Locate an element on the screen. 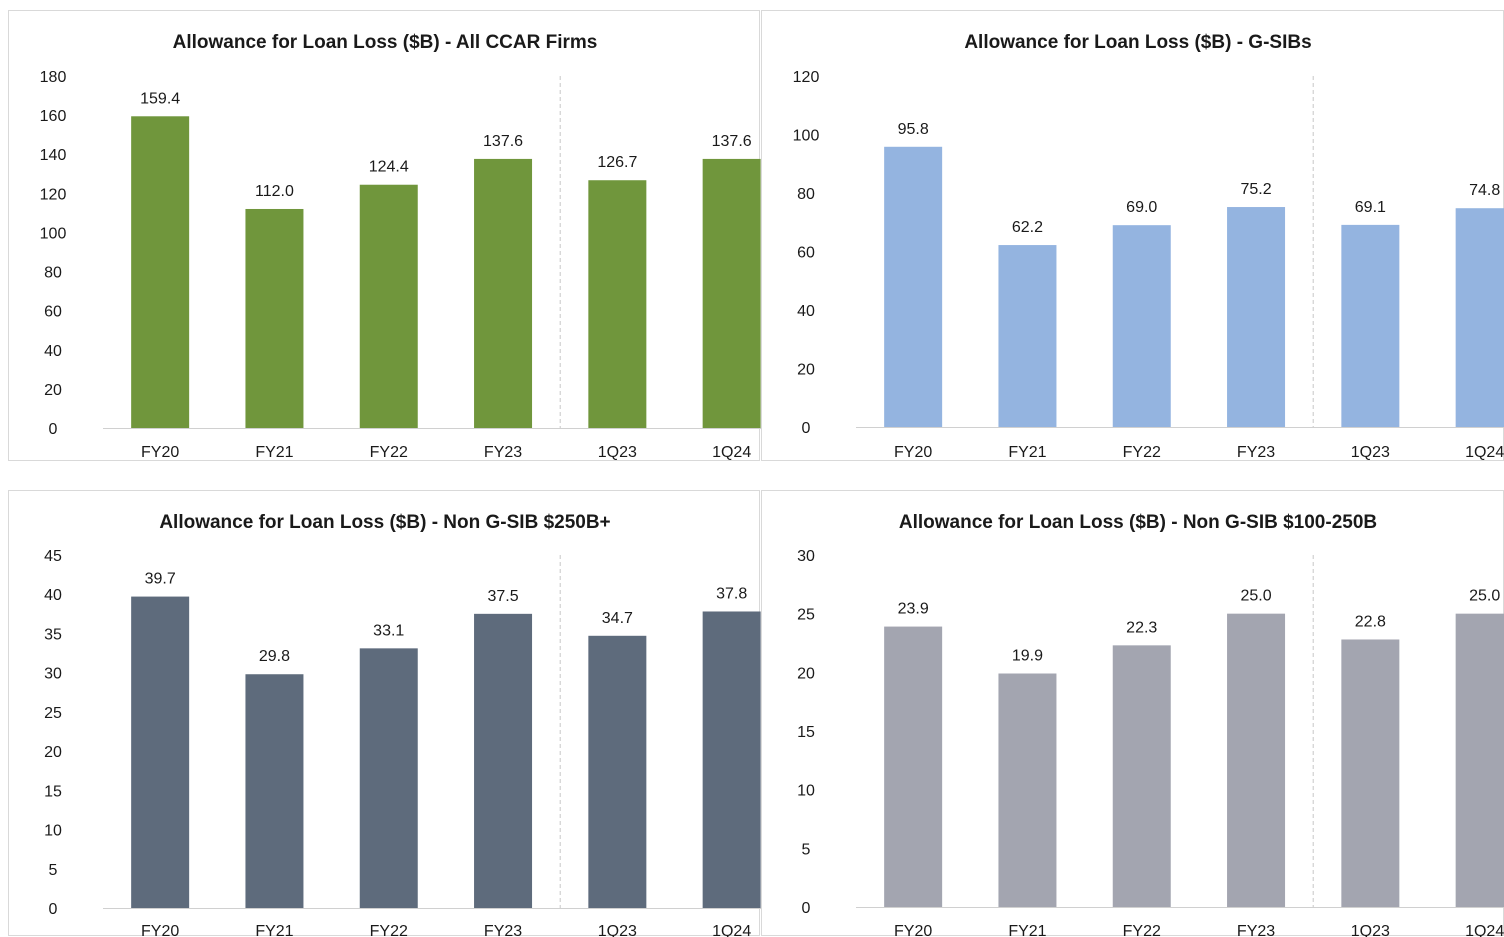  data-label: 25.0 is located at coordinates (1484, 596).